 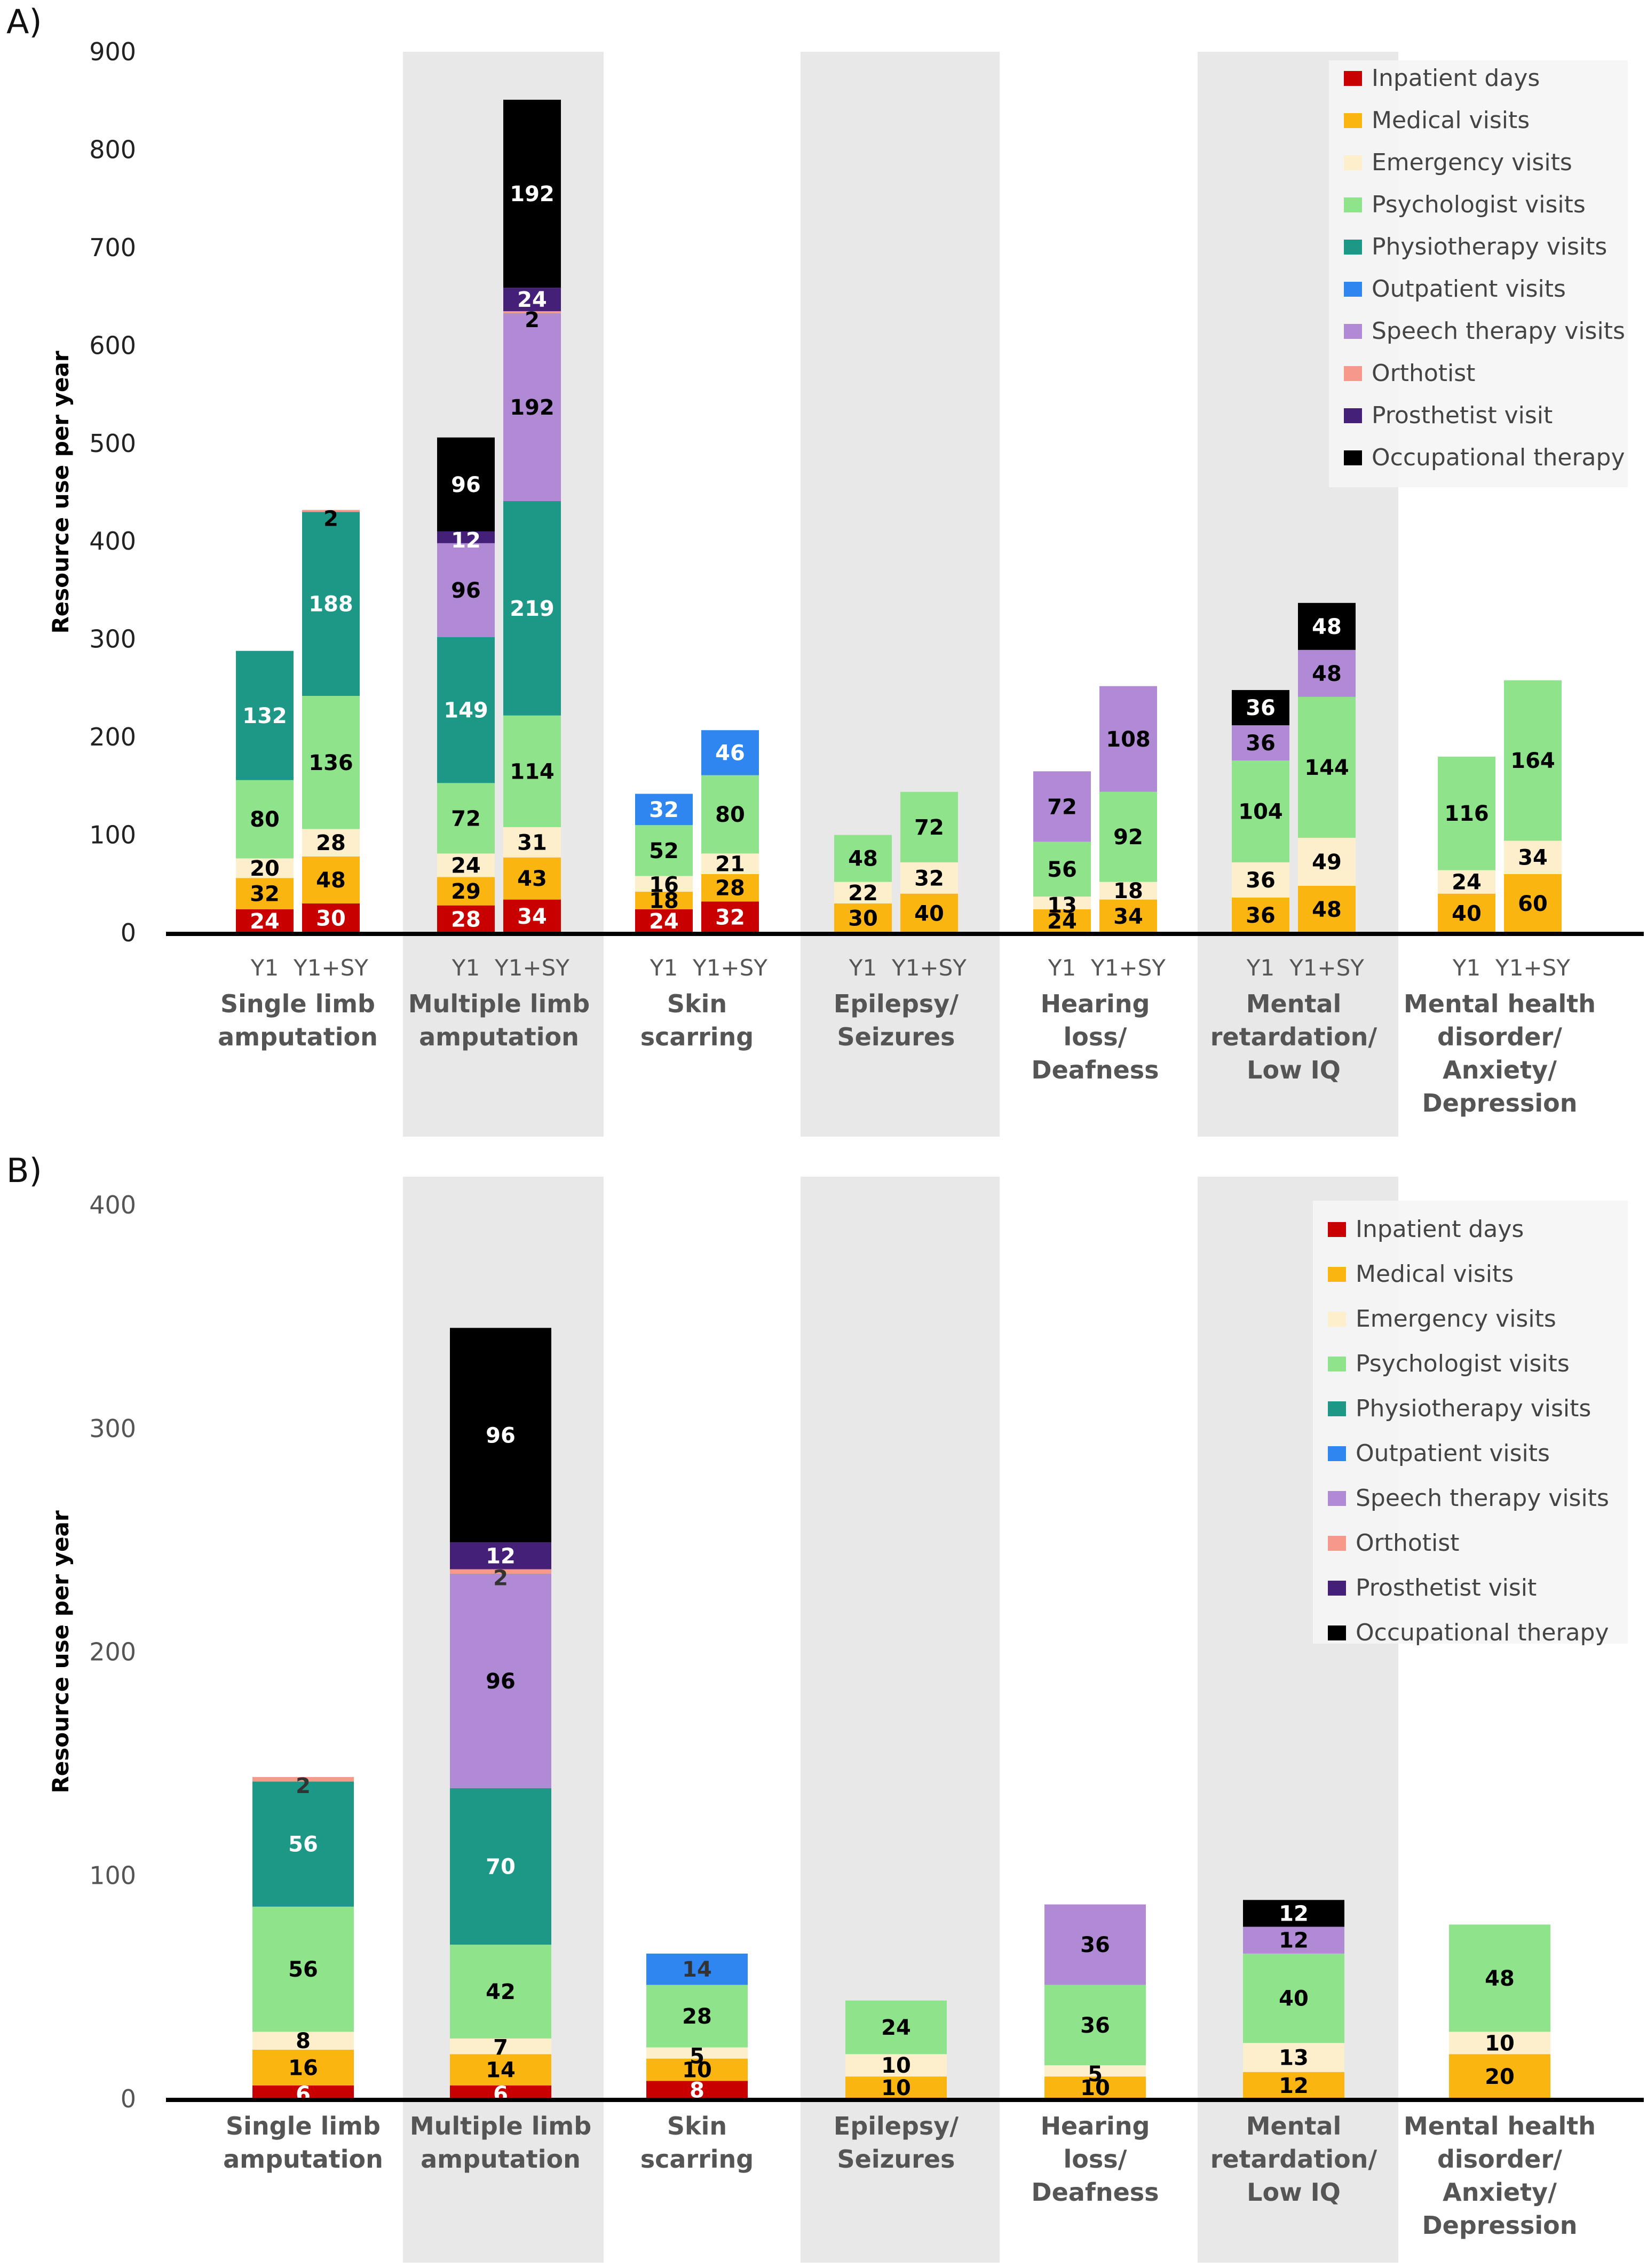 I want to click on x-subcategory-label: Y1, so click(x=264, y=968).